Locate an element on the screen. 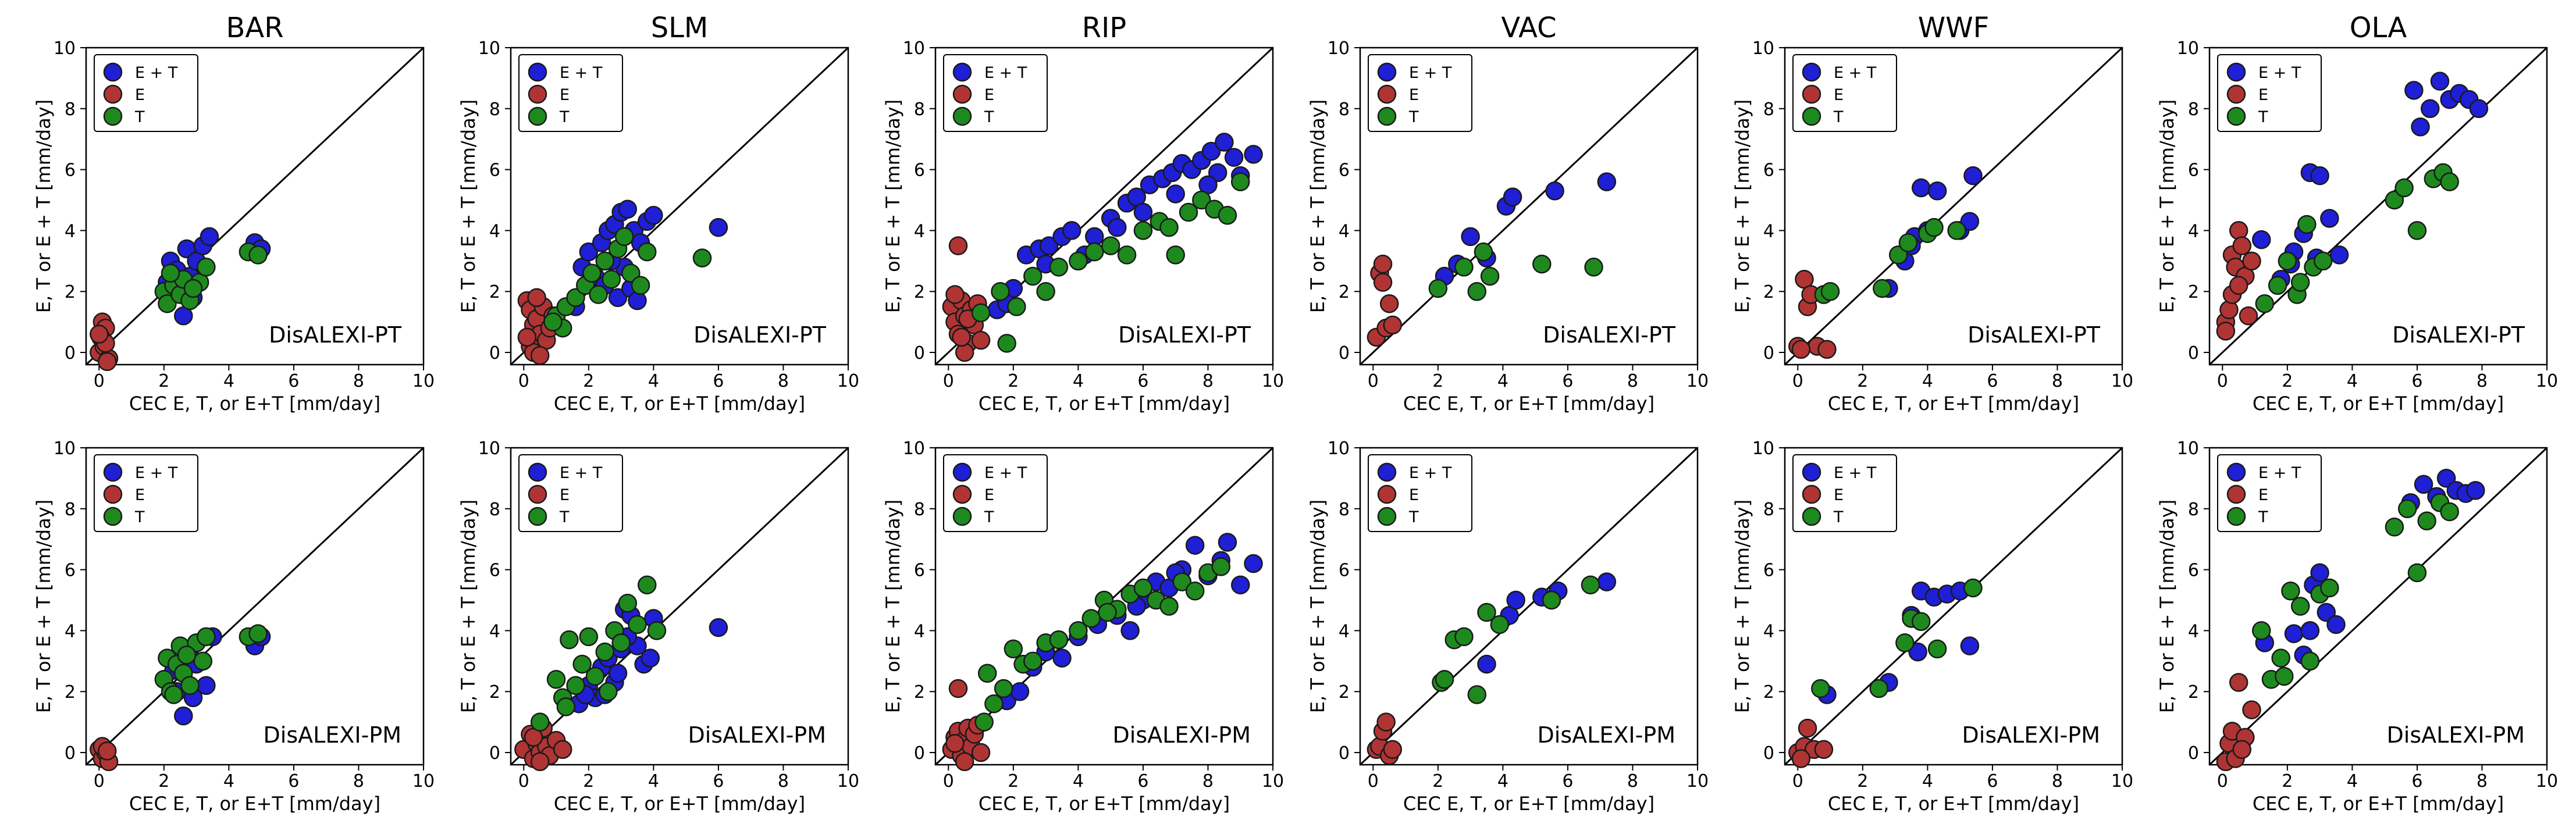  model-label: DisALEXI-PT is located at coordinates (760, 335).